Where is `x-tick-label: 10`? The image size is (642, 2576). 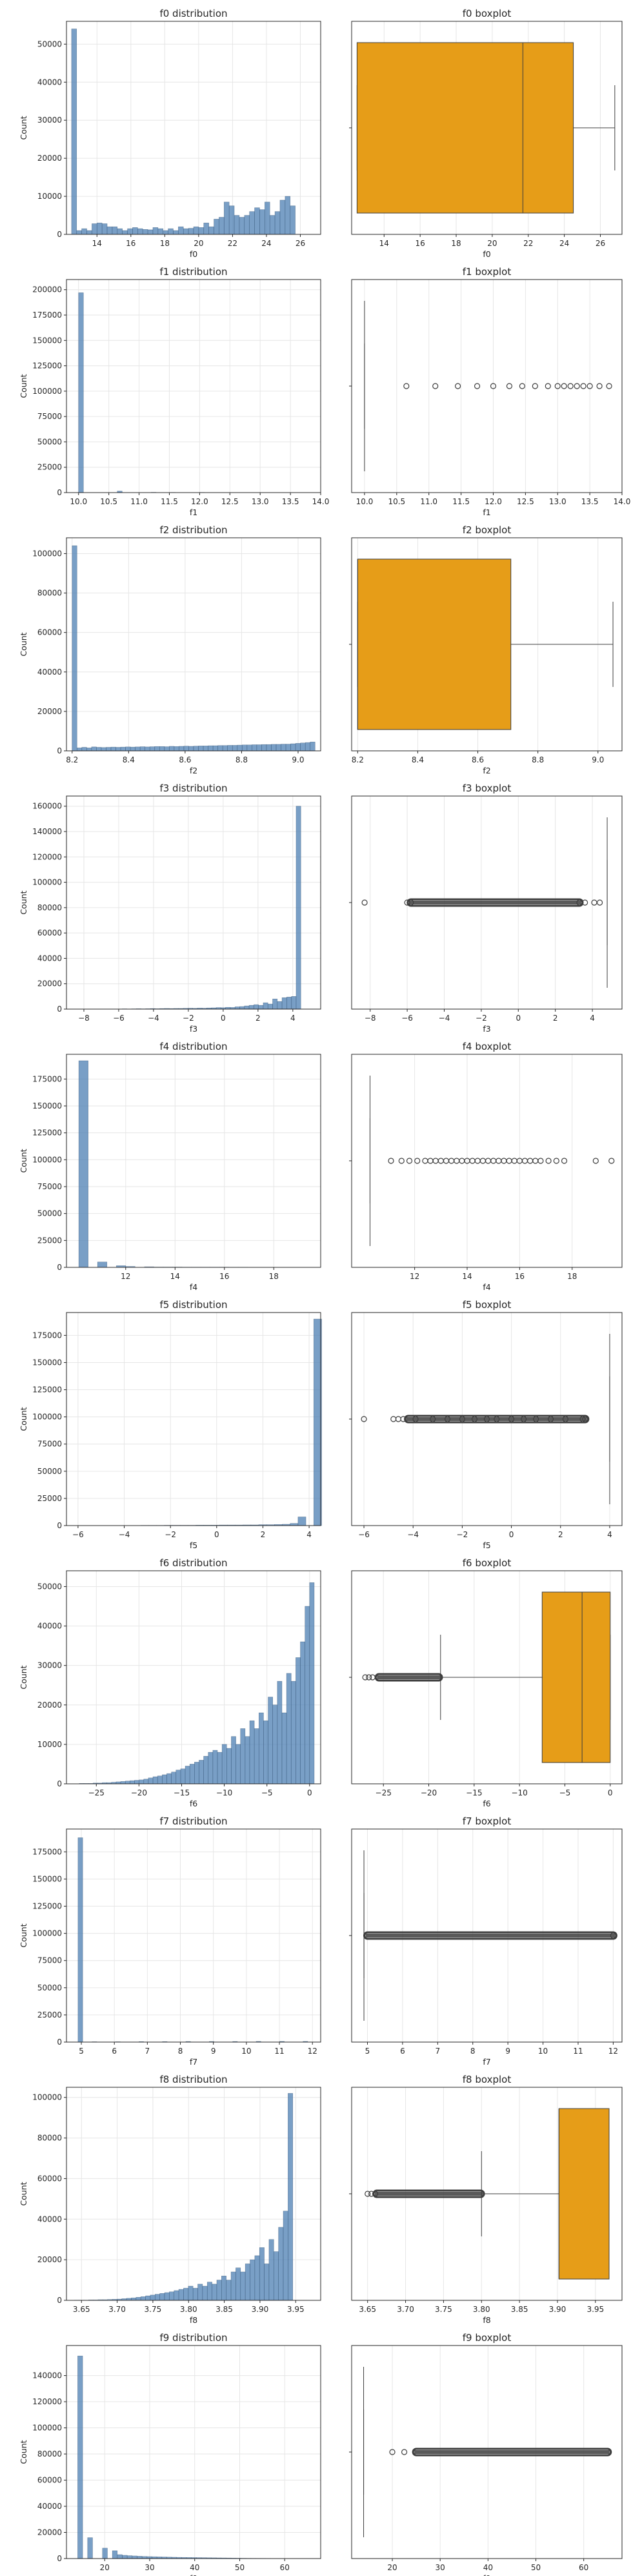
x-tick-label: 10 is located at coordinates (246, 2051).